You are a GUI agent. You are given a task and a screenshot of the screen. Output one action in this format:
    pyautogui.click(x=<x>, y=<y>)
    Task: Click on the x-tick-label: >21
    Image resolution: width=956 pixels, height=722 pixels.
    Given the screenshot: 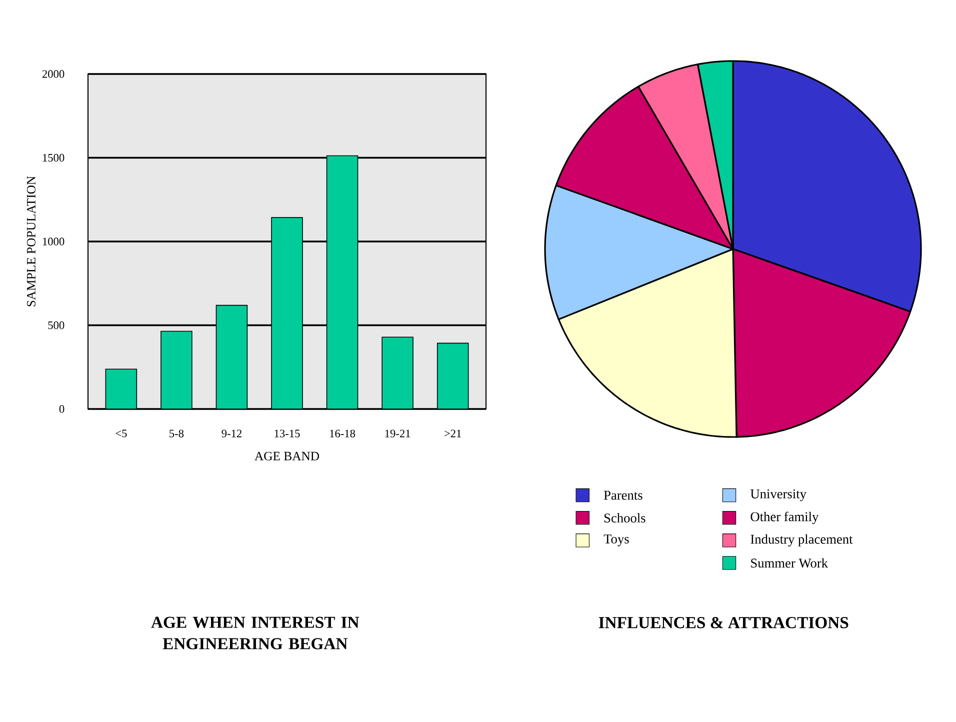 What is the action you would take?
    pyautogui.click(x=453, y=434)
    